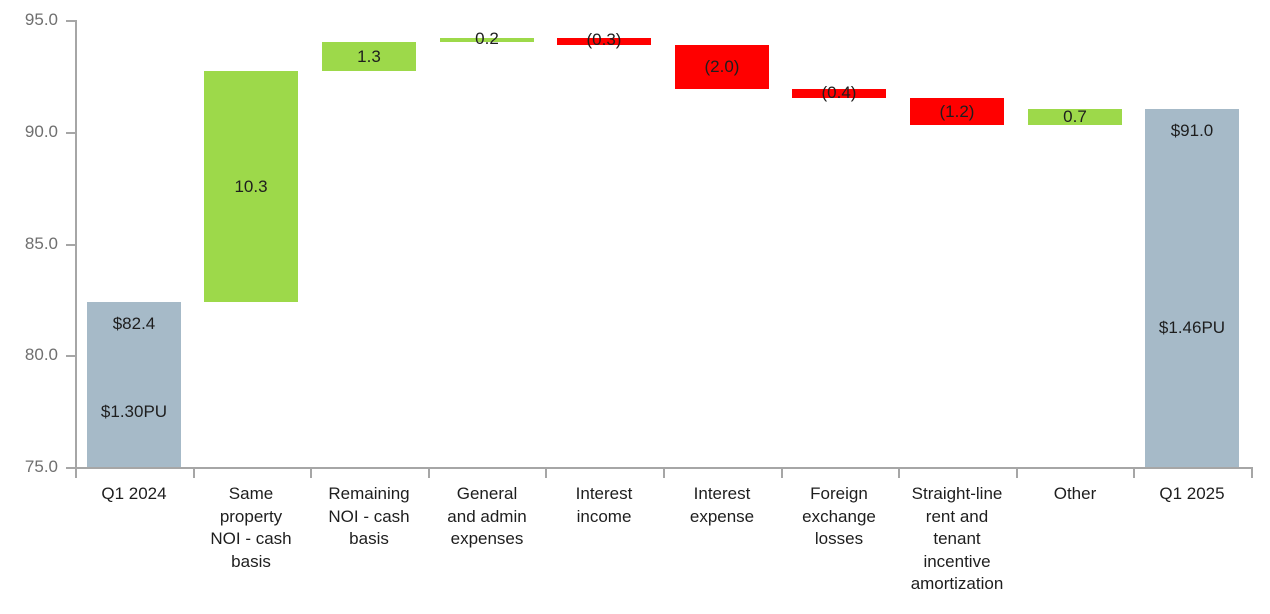  What do you see at coordinates (659, 468) in the screenshot?
I see `x-axis-line` at bounding box center [659, 468].